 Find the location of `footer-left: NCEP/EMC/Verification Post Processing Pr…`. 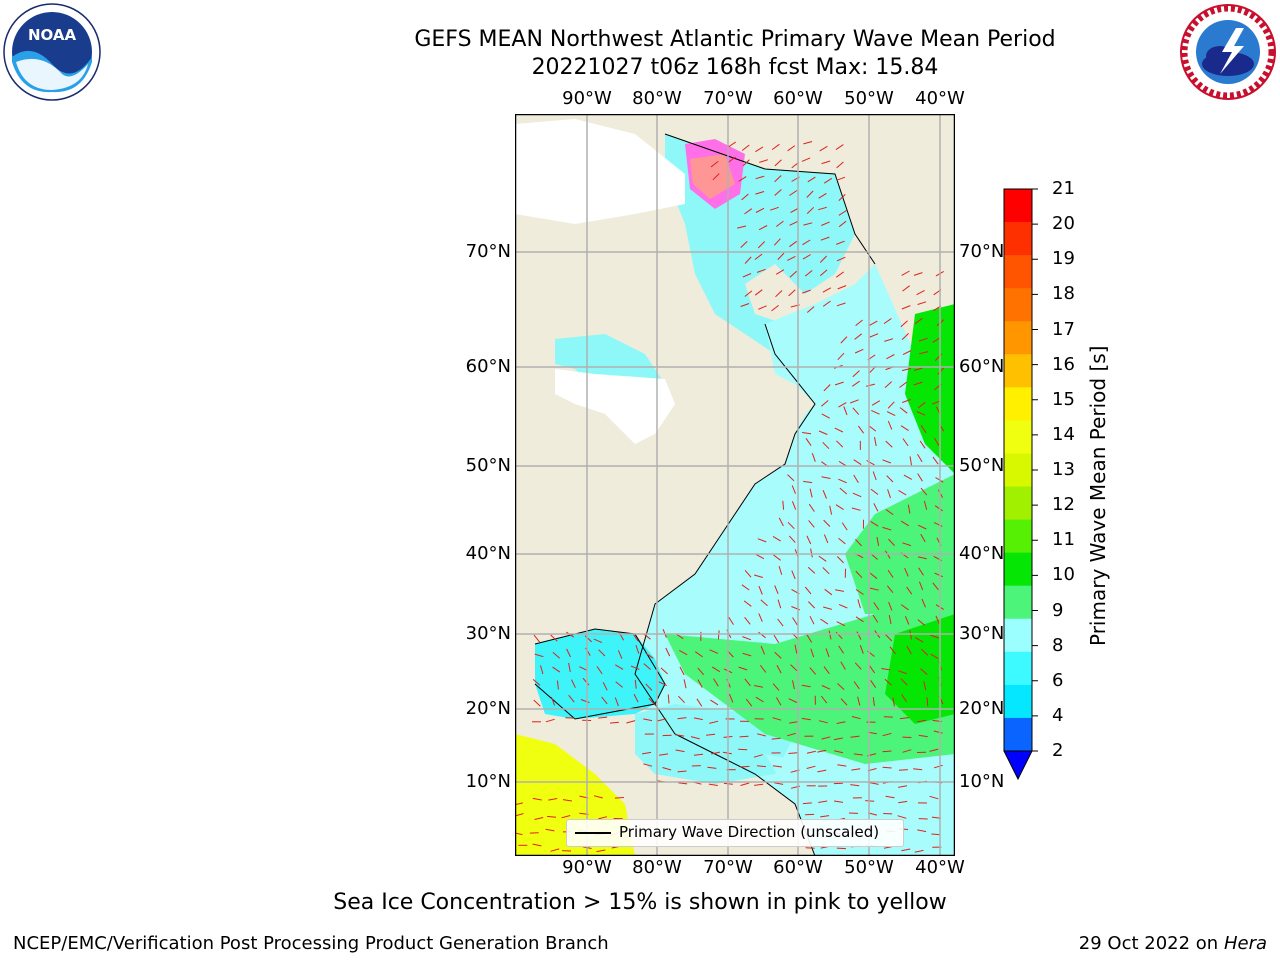

footer-left: NCEP/EMC/Verification Post Processing Pr… is located at coordinates (311, 943).